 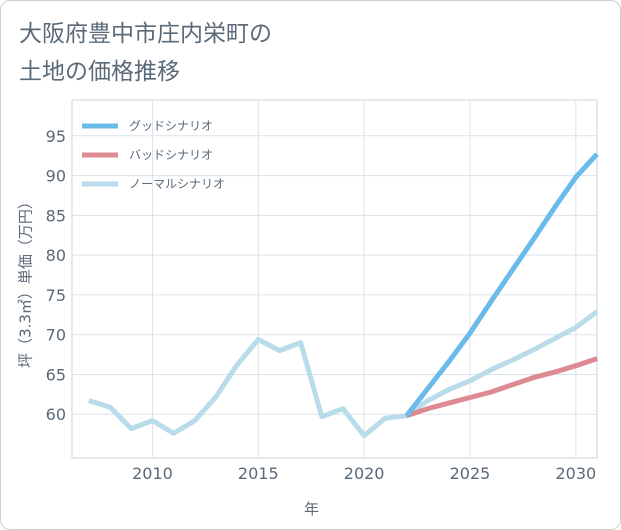 What do you see at coordinates (171, 126) in the screenshot?
I see `legend-label: グッドシナリオ` at bounding box center [171, 126].